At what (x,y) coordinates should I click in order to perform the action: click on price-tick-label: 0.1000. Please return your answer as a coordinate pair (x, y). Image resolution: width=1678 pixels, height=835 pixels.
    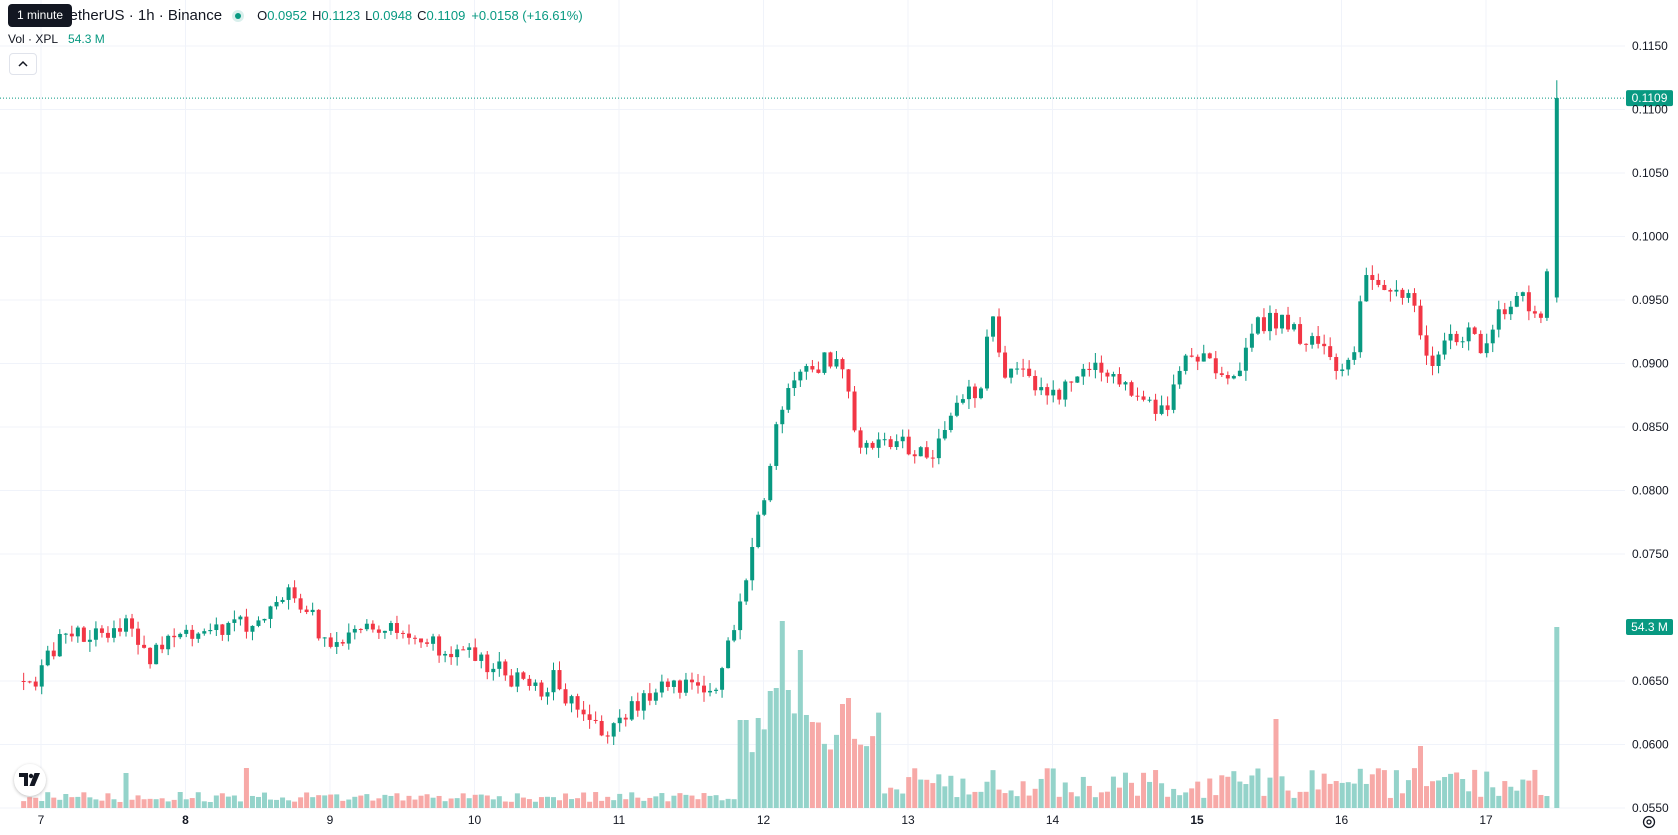
    Looking at the image, I should click on (1650, 237).